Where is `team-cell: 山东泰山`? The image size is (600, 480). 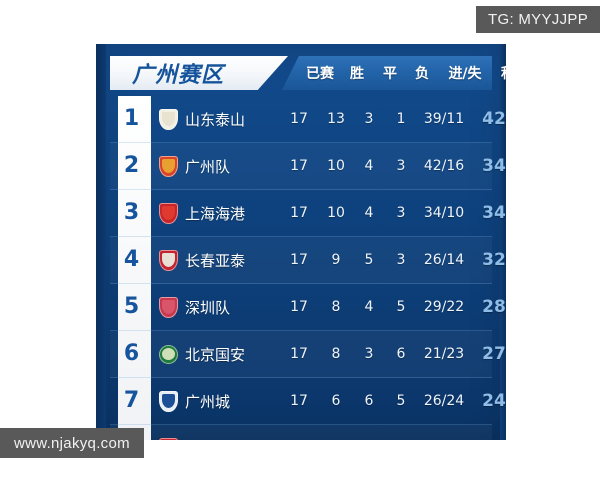 team-cell: 山东泰山 is located at coordinates (215, 119).